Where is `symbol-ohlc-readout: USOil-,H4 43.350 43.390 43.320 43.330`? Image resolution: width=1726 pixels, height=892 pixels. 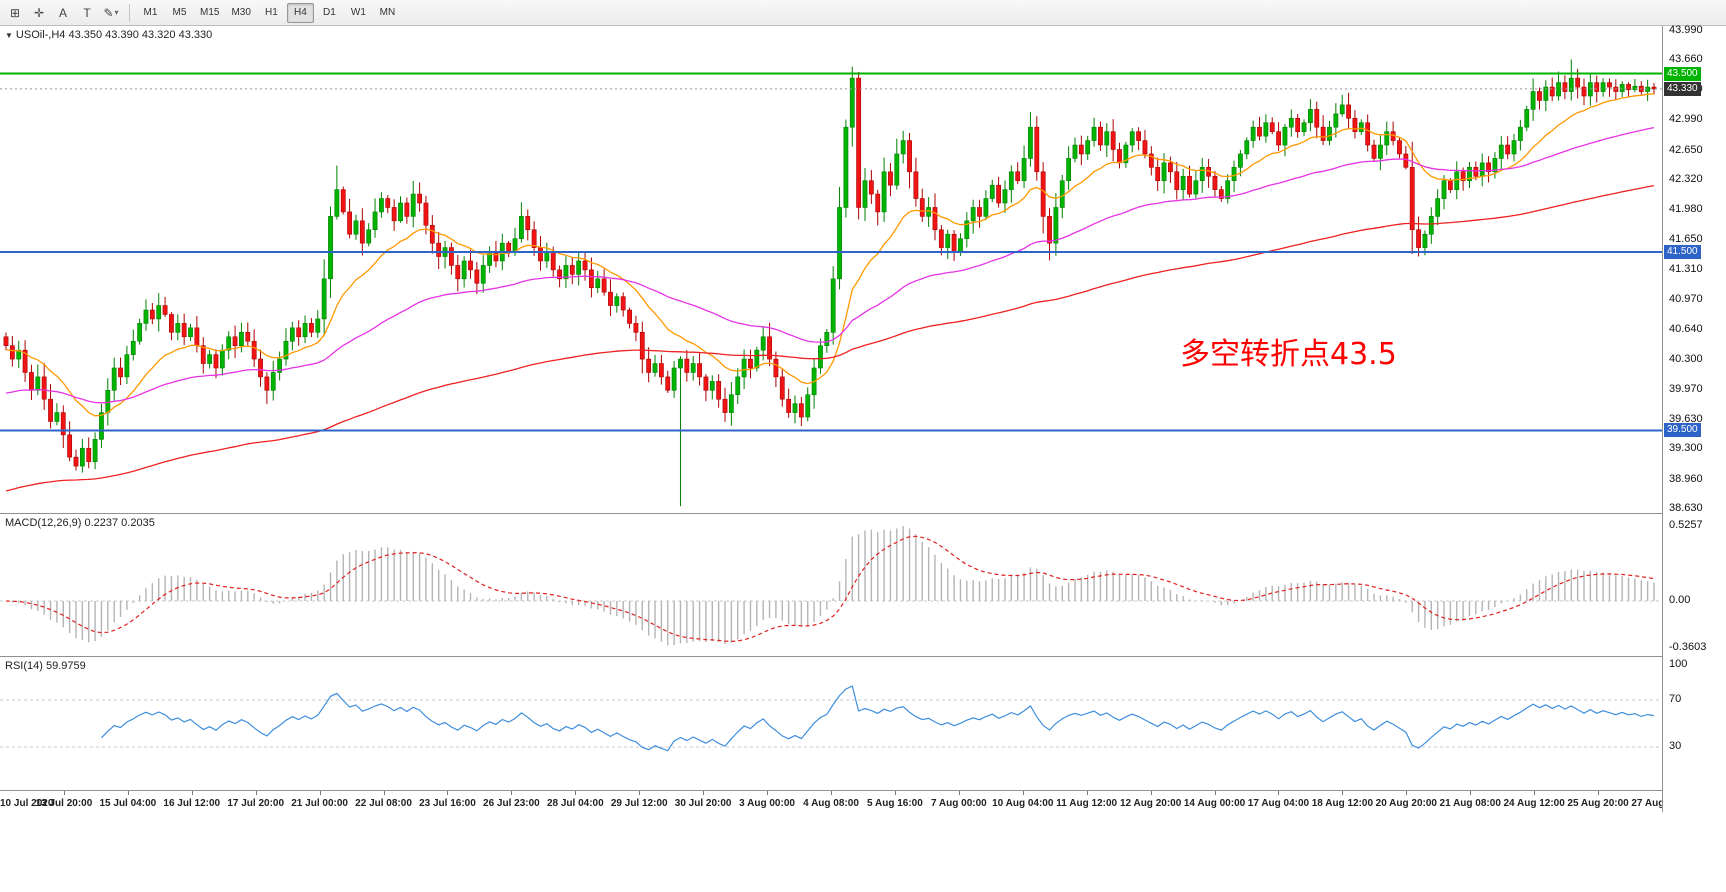
symbol-ohlc-readout: USOil-,H4 43.350 43.390 43.320 43.330 is located at coordinates (114, 35).